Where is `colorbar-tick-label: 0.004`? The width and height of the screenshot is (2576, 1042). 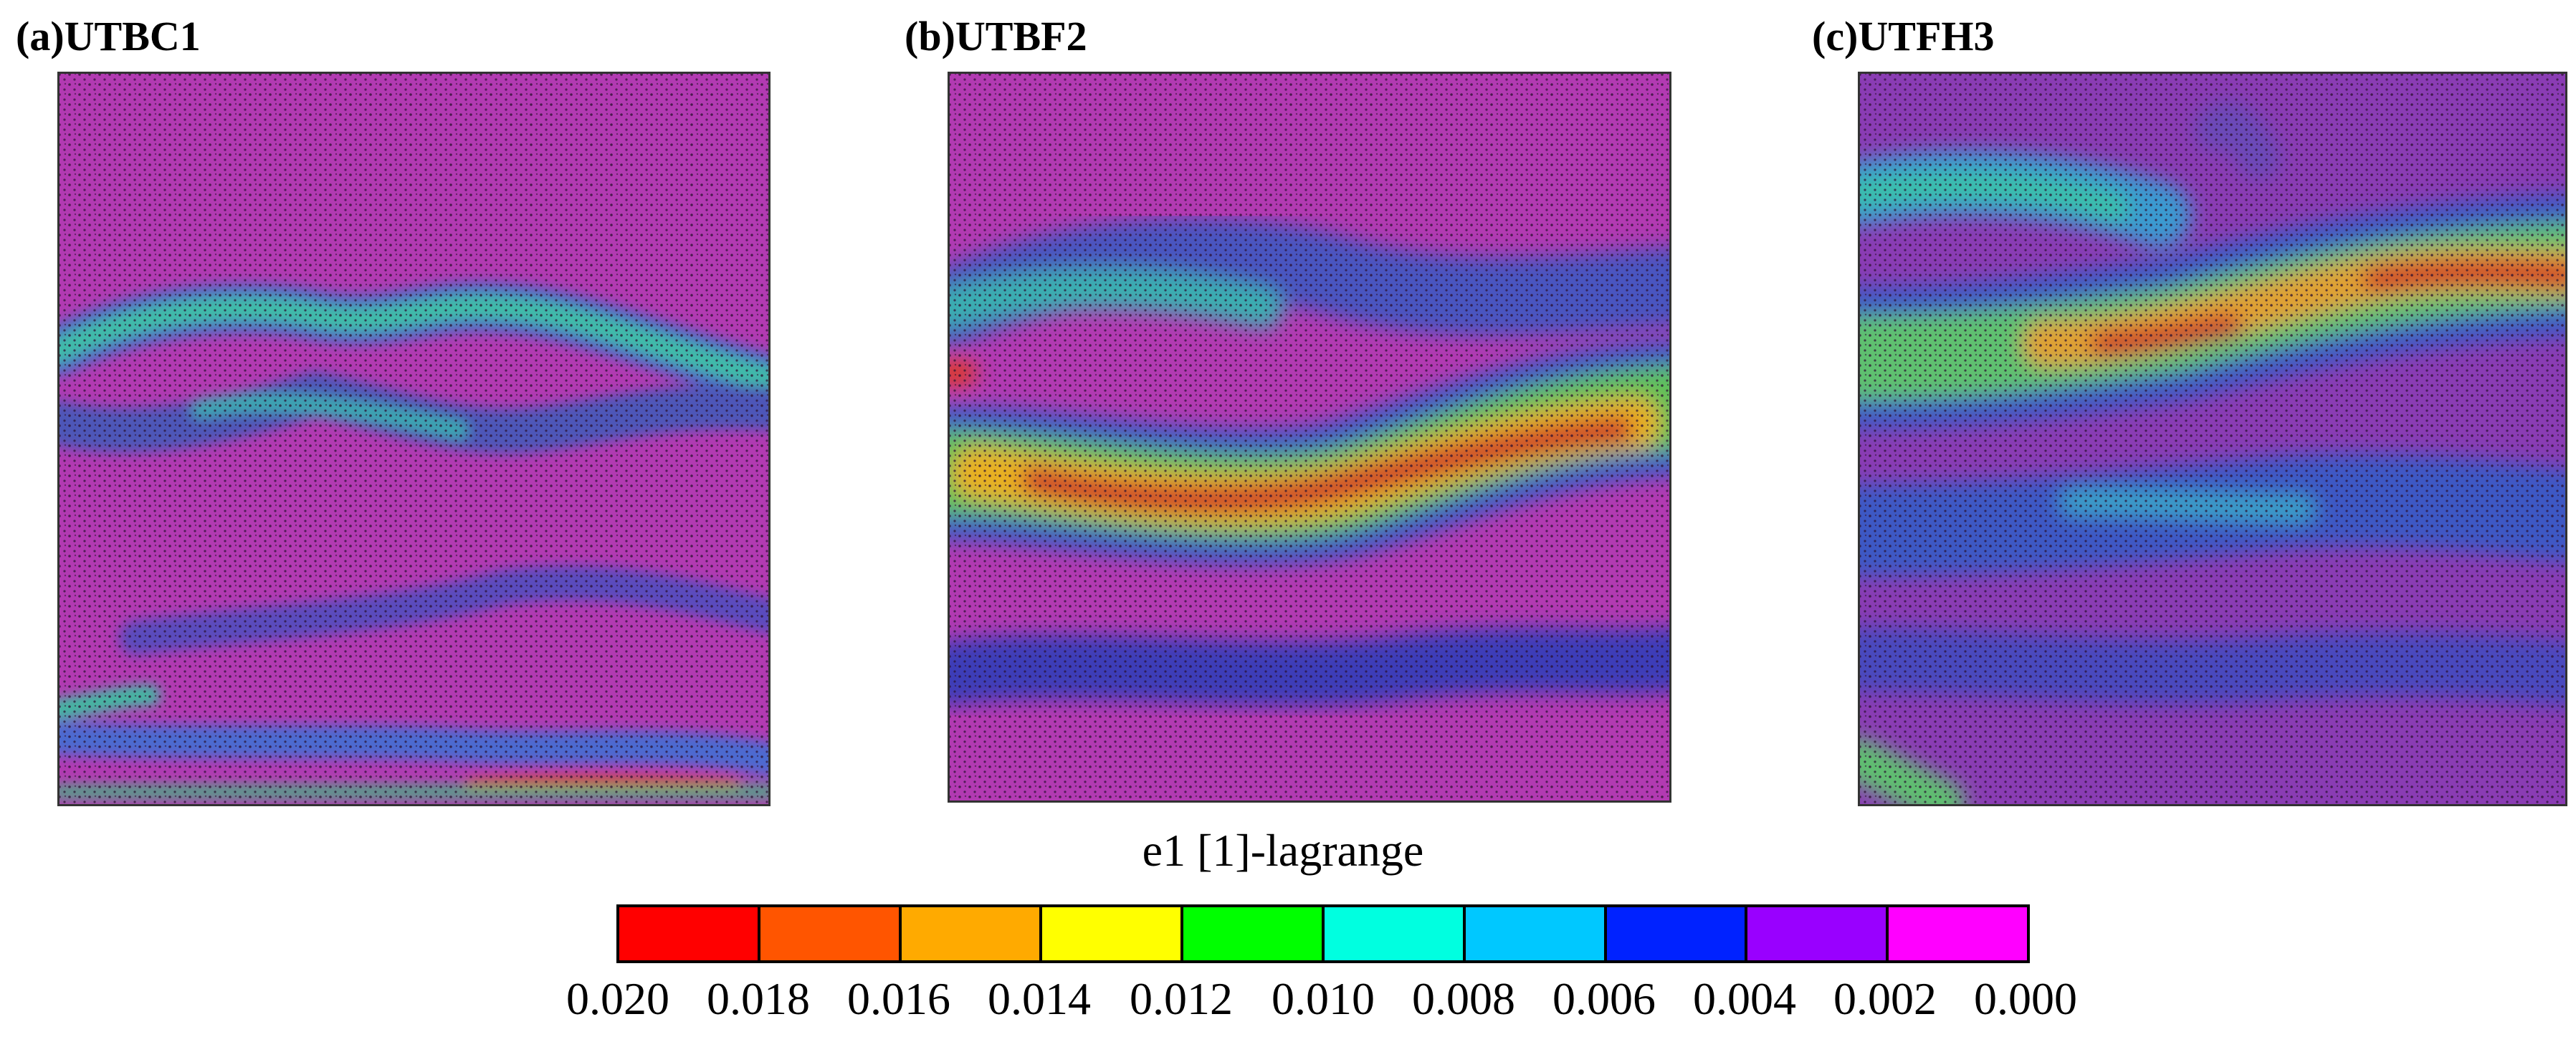
colorbar-tick-label: 0.004 is located at coordinates (1744, 999).